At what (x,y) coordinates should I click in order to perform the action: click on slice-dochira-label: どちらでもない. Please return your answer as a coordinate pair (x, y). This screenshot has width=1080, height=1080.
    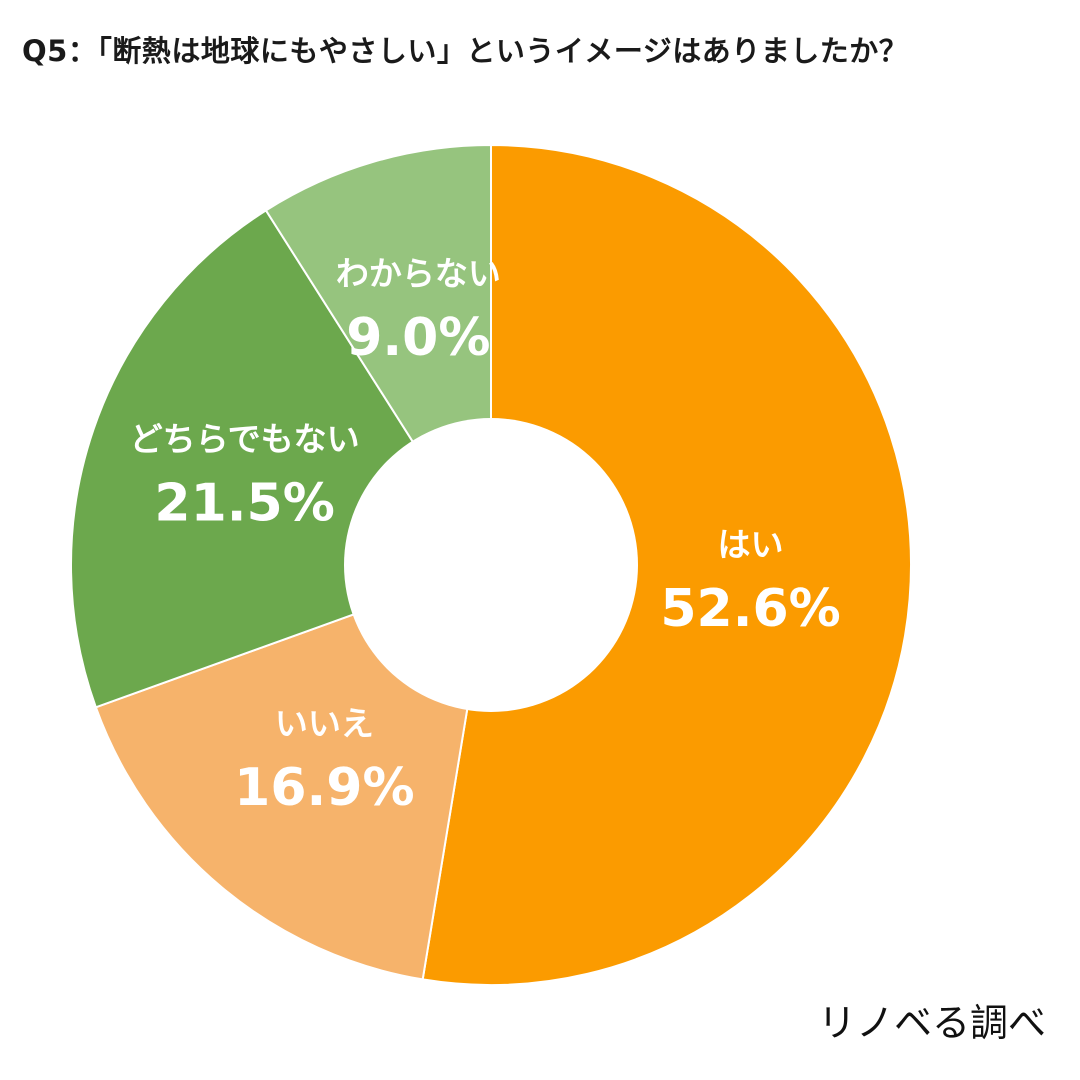
    Looking at the image, I should click on (245, 439).